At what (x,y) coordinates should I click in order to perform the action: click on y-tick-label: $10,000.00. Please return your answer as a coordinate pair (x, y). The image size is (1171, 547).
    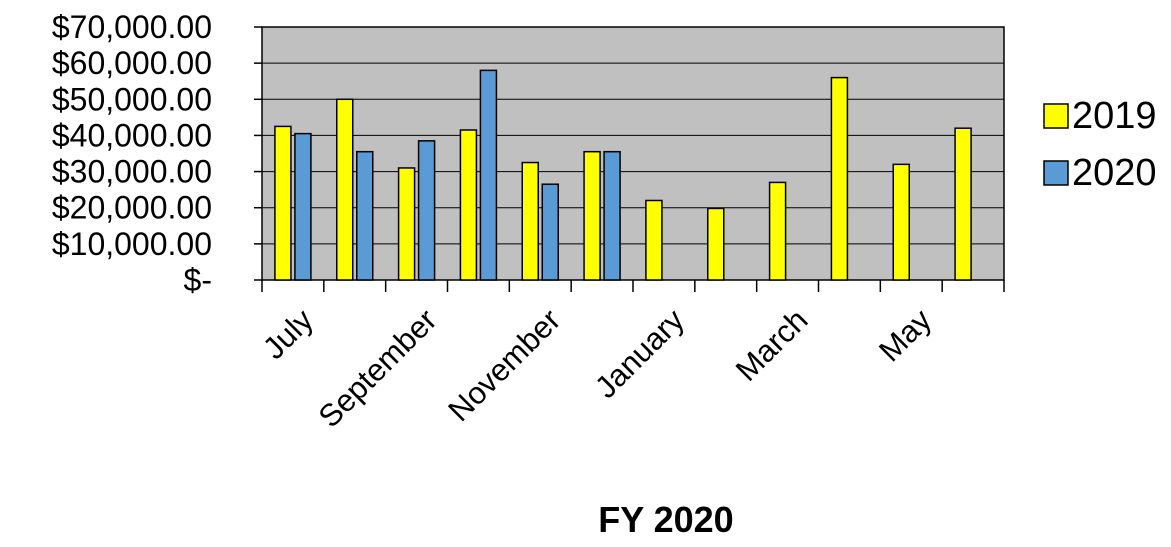
    Looking at the image, I should click on (132, 244).